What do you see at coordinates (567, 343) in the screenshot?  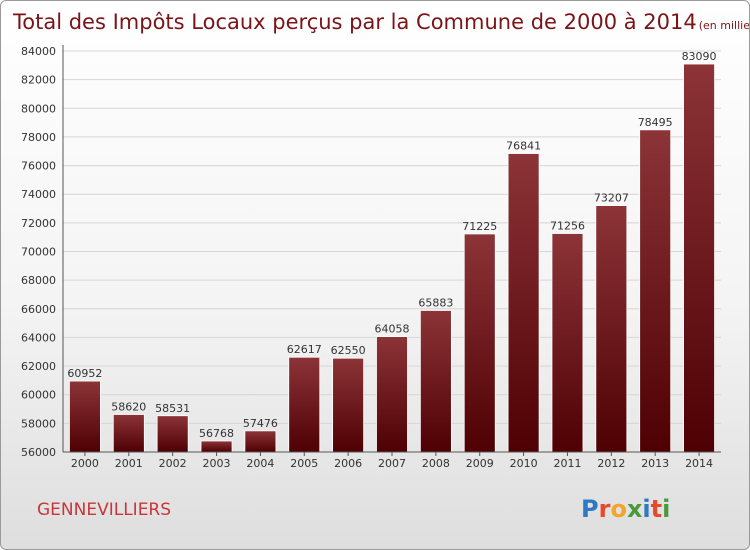 I see `bar-2011` at bounding box center [567, 343].